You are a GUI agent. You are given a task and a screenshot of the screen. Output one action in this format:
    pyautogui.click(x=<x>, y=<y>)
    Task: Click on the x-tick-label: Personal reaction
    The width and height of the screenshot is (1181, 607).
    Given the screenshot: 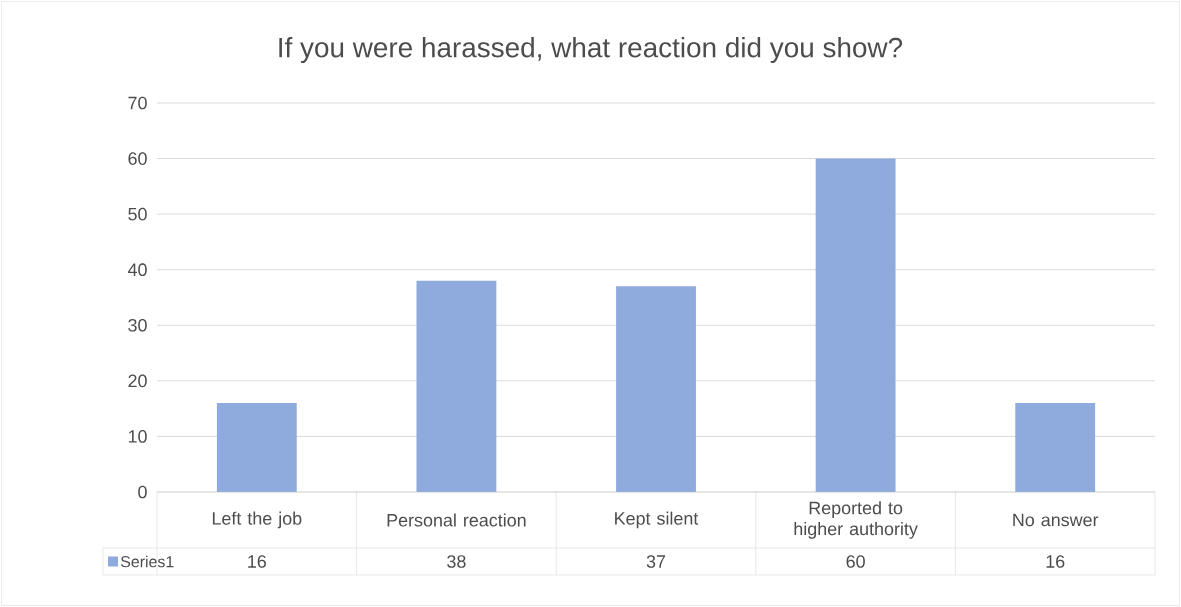 What is the action you would take?
    pyautogui.click(x=456, y=520)
    